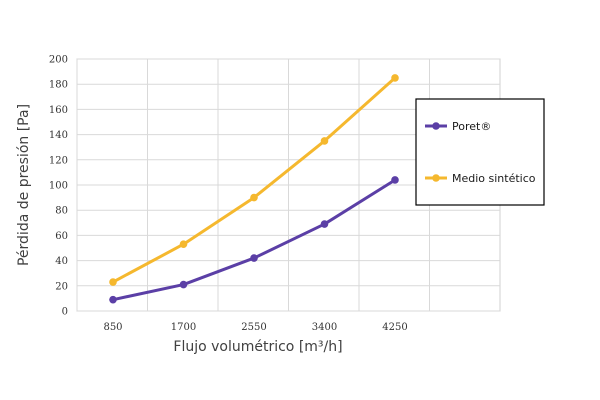  I want to click on y-axis-title: Pérdida de presión [Pa], so click(24, 185).